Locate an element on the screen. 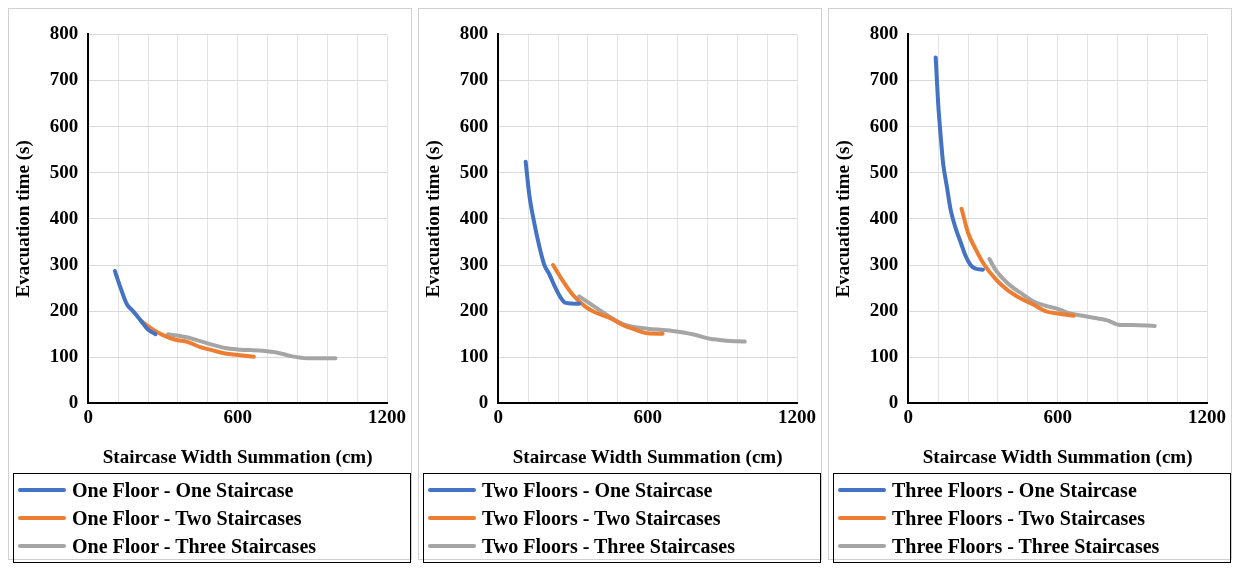 Image resolution: width=1248 pixels, height=568 pixels. legend-label: Two Floors - Three Staircases is located at coordinates (608, 546).